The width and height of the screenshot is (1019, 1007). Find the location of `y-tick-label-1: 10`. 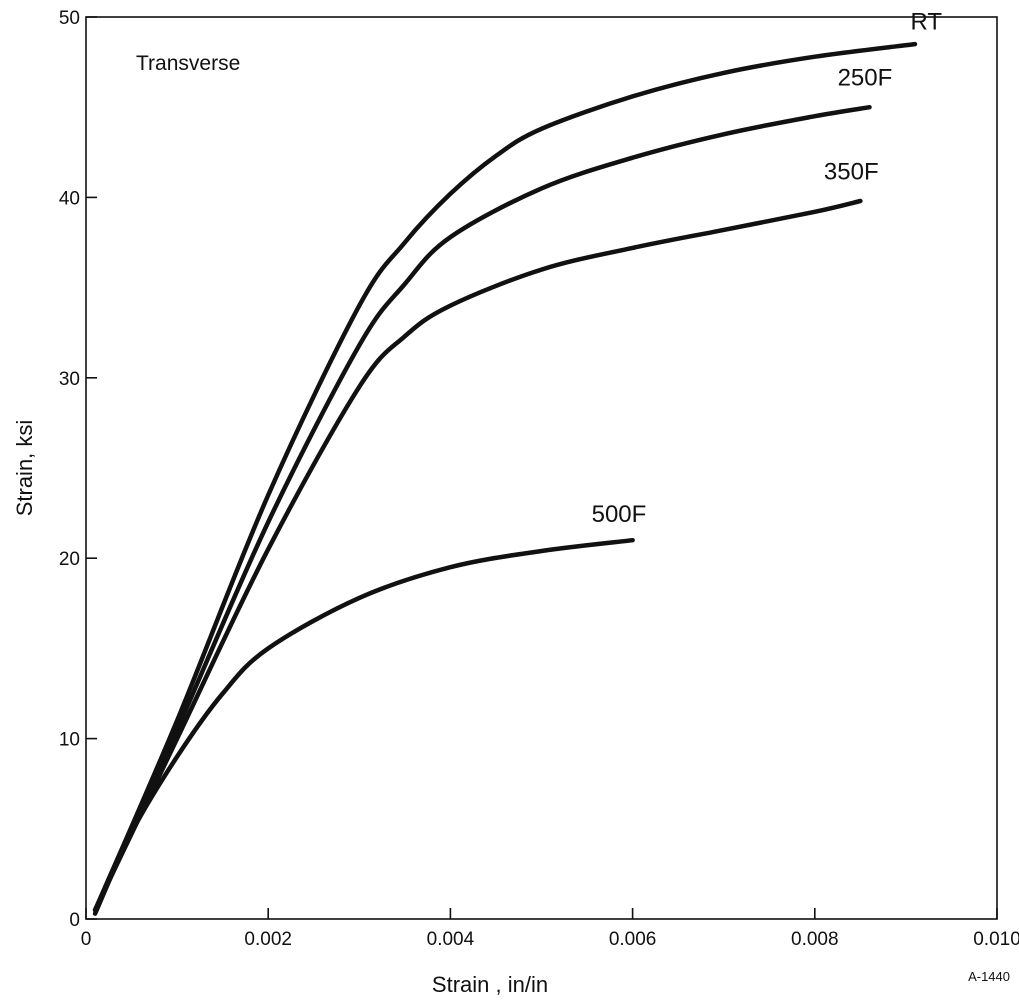

y-tick-label-1: 10 is located at coordinates (69, 740).